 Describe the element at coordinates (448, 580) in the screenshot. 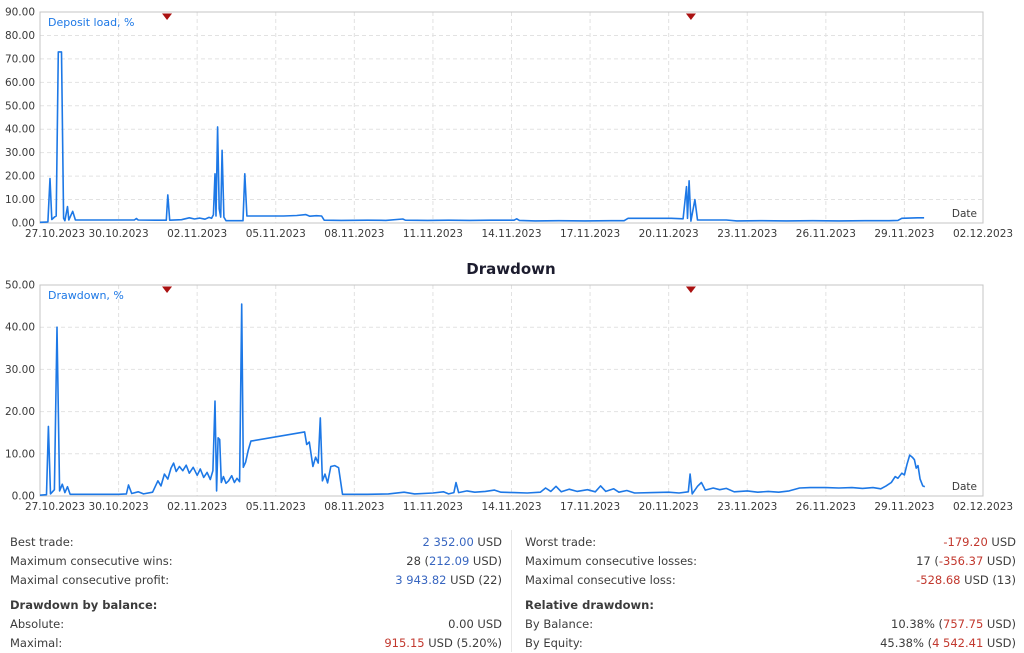

I see `stat-value: 3 943.82 USD (22)` at that location.